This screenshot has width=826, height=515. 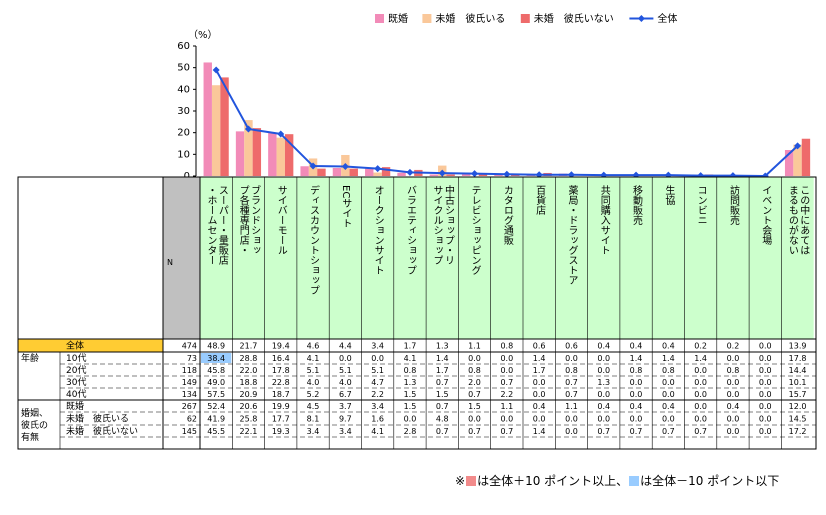 What do you see at coordinates (574, 18) in the screenshot?
I see `legend-label-2: 未婚 彼氏いない` at bounding box center [574, 18].